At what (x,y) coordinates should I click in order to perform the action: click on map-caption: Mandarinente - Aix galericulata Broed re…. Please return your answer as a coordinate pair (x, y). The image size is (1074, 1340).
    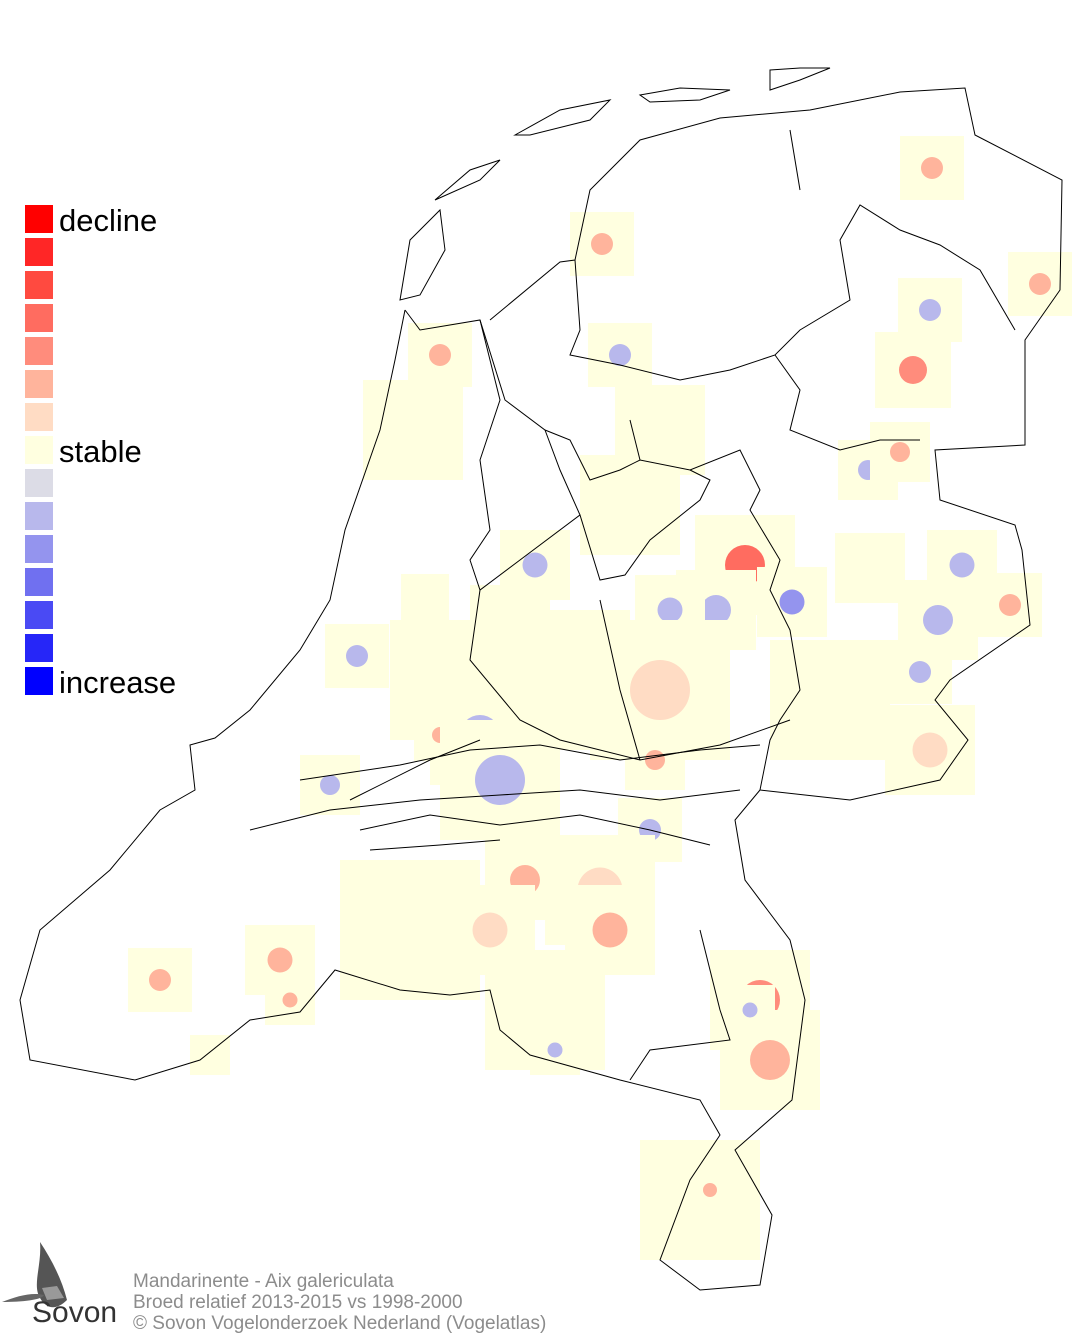
    Looking at the image, I should click on (339, 1302).